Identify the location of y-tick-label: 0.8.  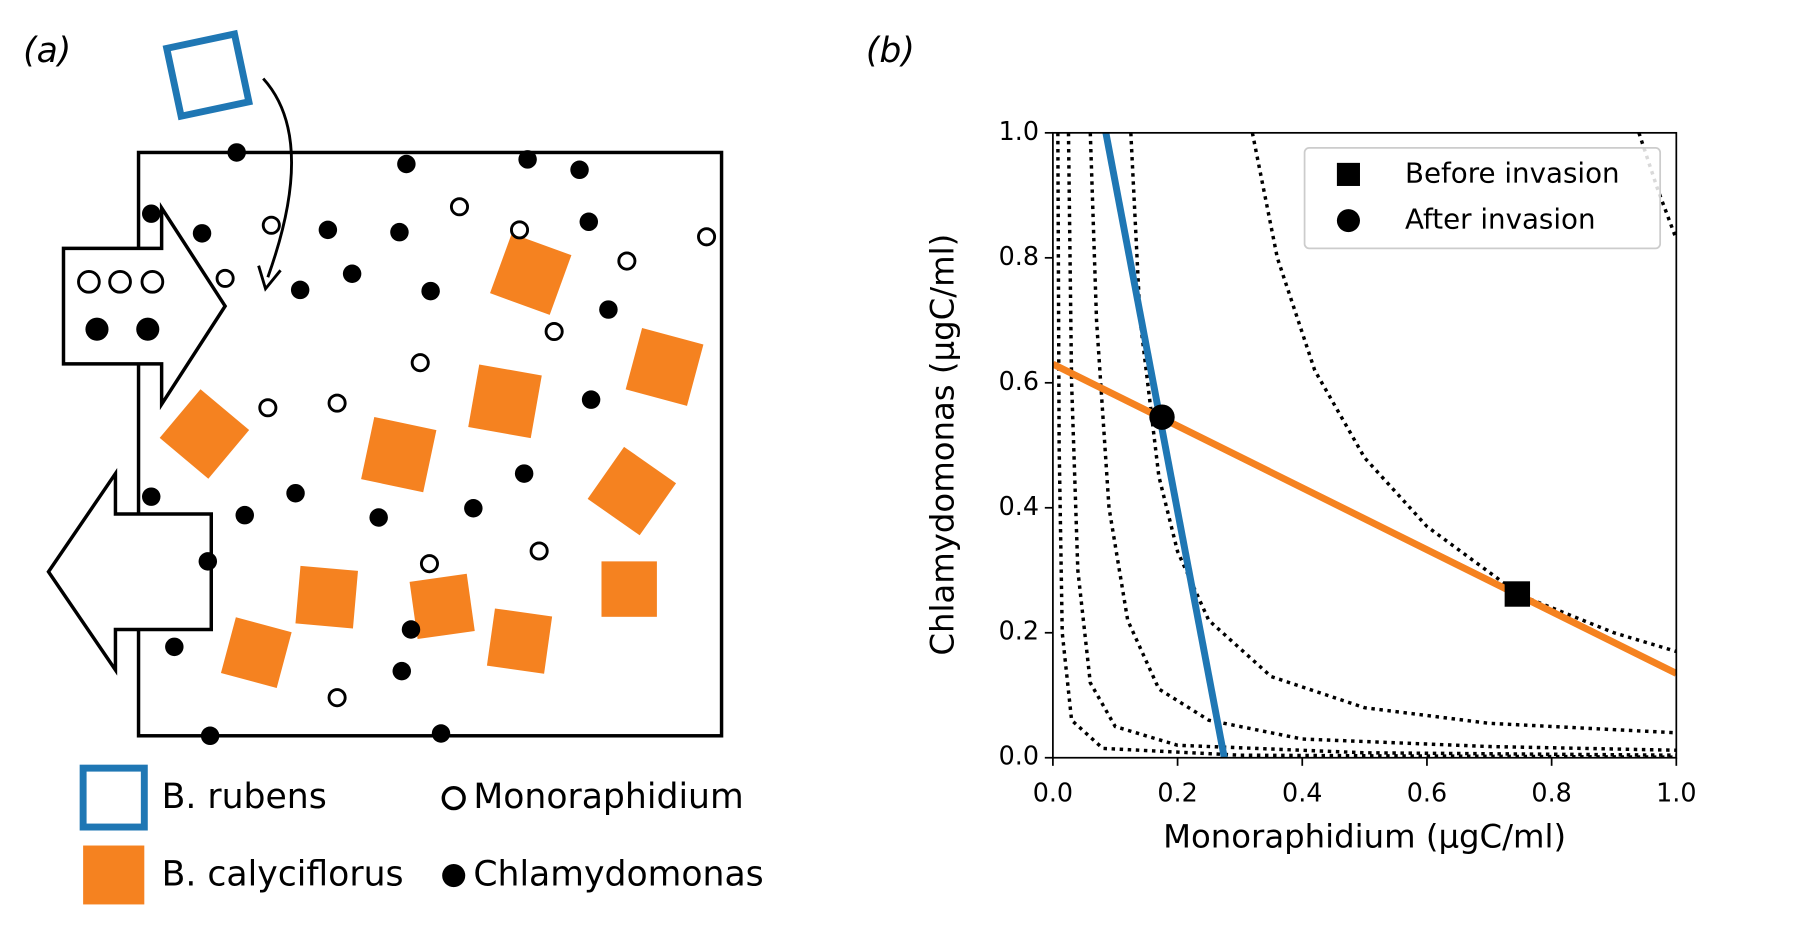
(1019, 256).